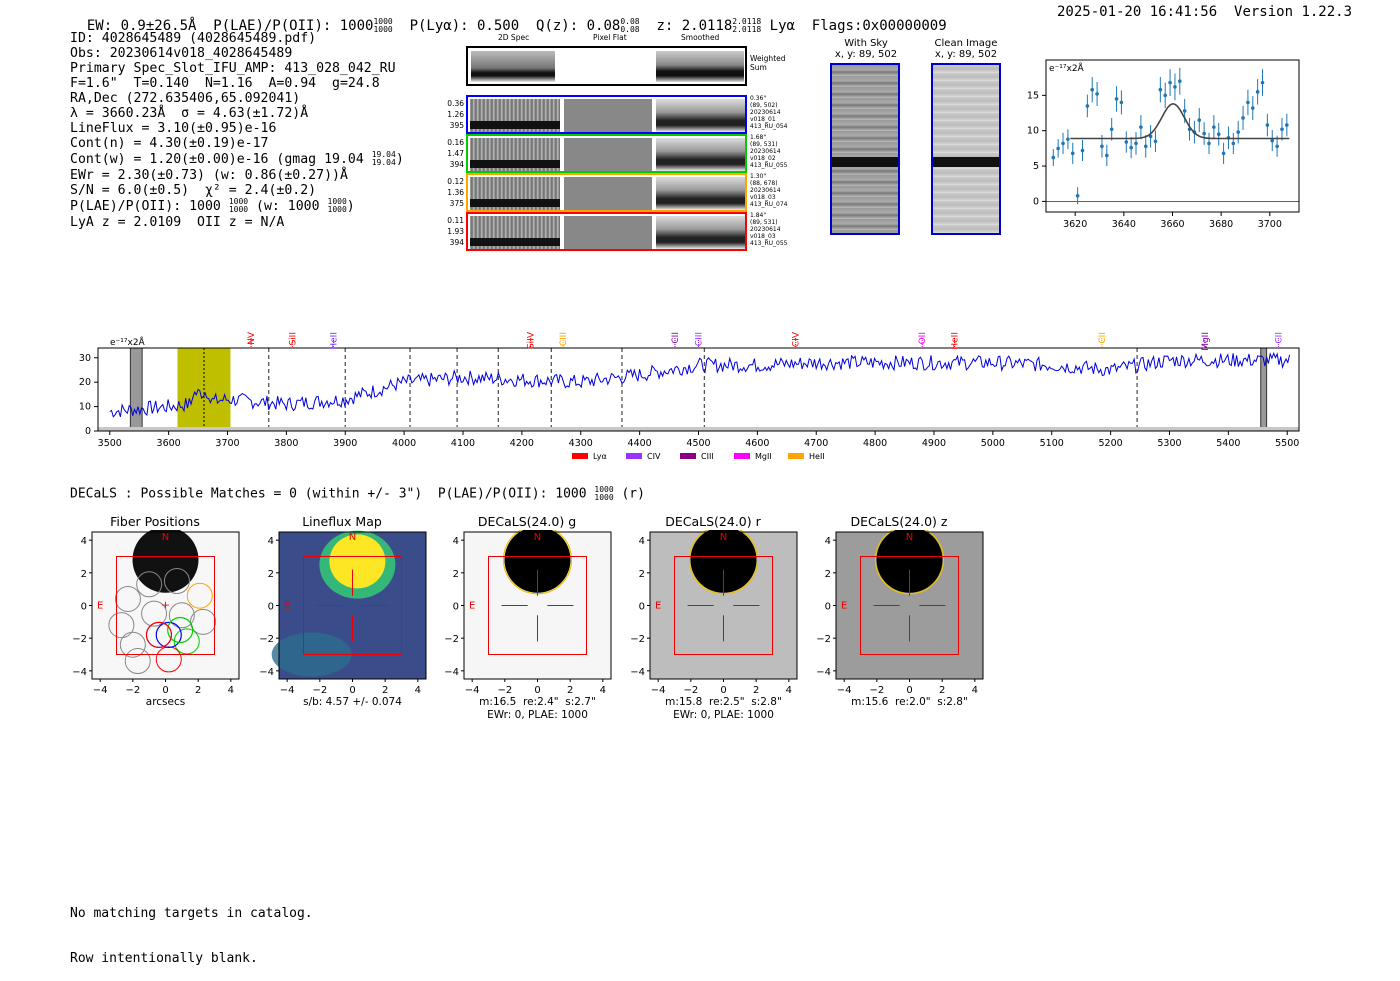 The width and height of the screenshot is (1400, 981). Describe the element at coordinates (923, 338) in the screenshot. I see `emission-line-label: OII` at that location.